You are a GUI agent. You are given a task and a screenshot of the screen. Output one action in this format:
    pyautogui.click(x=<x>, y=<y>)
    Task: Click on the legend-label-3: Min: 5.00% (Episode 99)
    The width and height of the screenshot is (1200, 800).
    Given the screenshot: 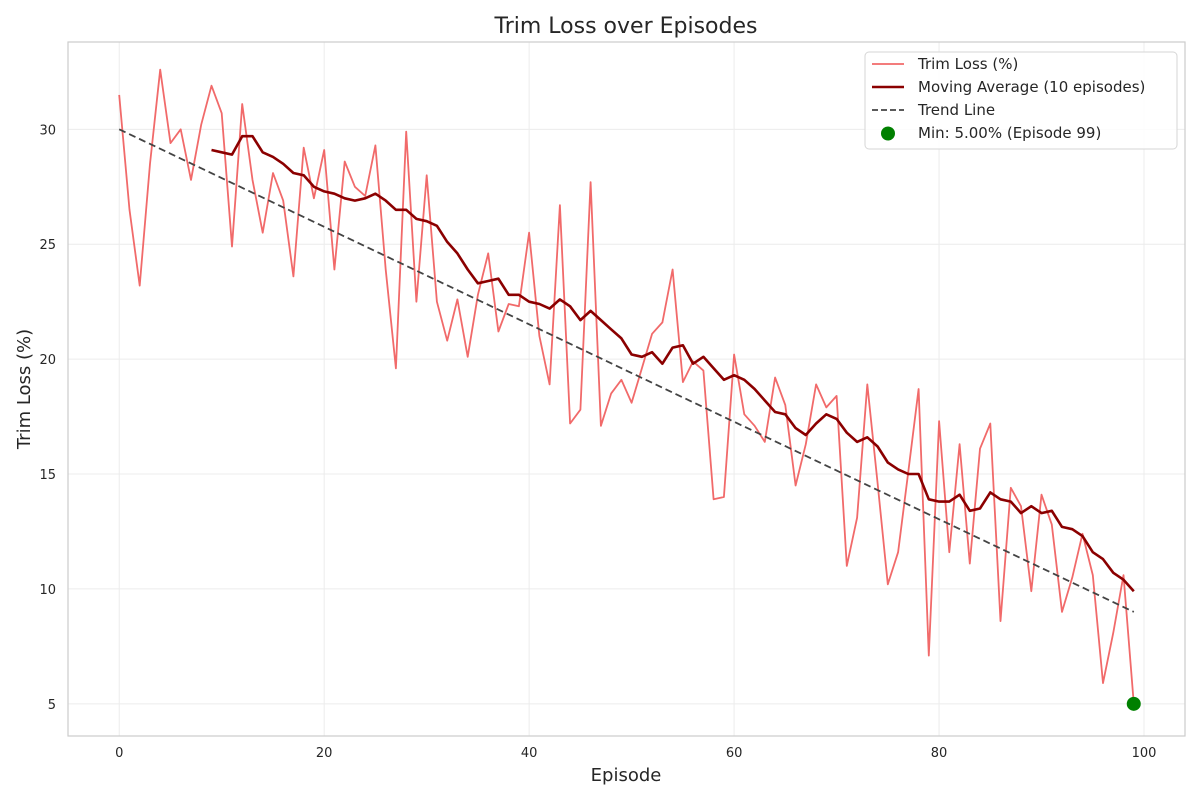 What is the action you would take?
    pyautogui.click(x=1009, y=133)
    